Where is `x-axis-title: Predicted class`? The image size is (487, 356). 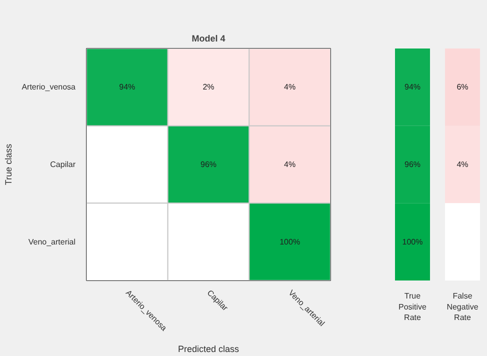 x-axis-title: Predicted class is located at coordinates (209, 349).